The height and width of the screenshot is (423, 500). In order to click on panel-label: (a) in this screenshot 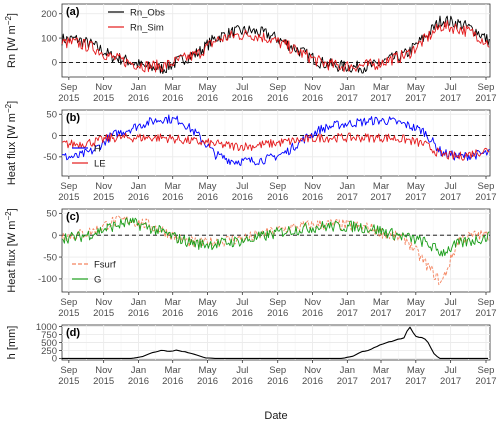, I will do `click(73, 12)`.